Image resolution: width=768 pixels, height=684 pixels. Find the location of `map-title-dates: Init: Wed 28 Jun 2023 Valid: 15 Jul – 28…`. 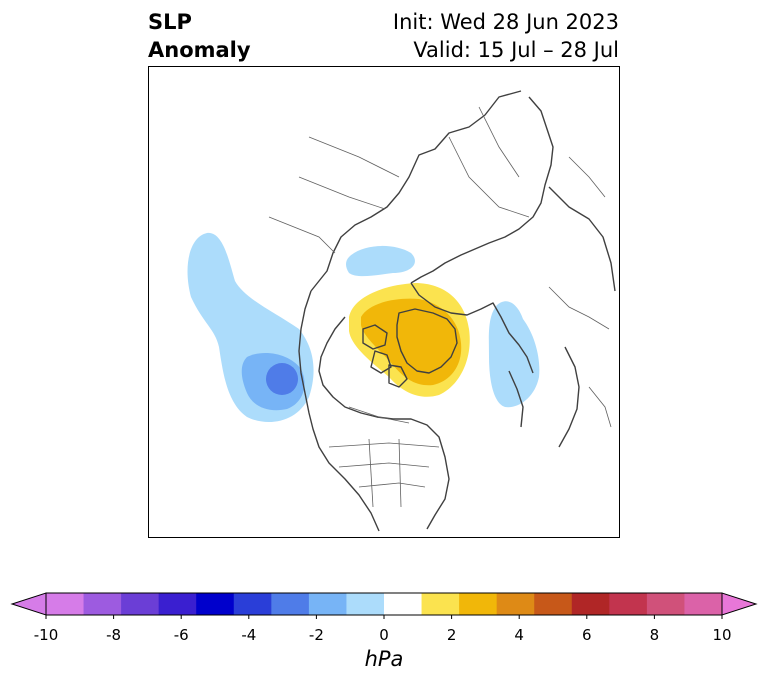

map-title-dates: Init: Wed 28 Jun 2023 Valid: 15 Jul – 28… is located at coordinates (506, 36).